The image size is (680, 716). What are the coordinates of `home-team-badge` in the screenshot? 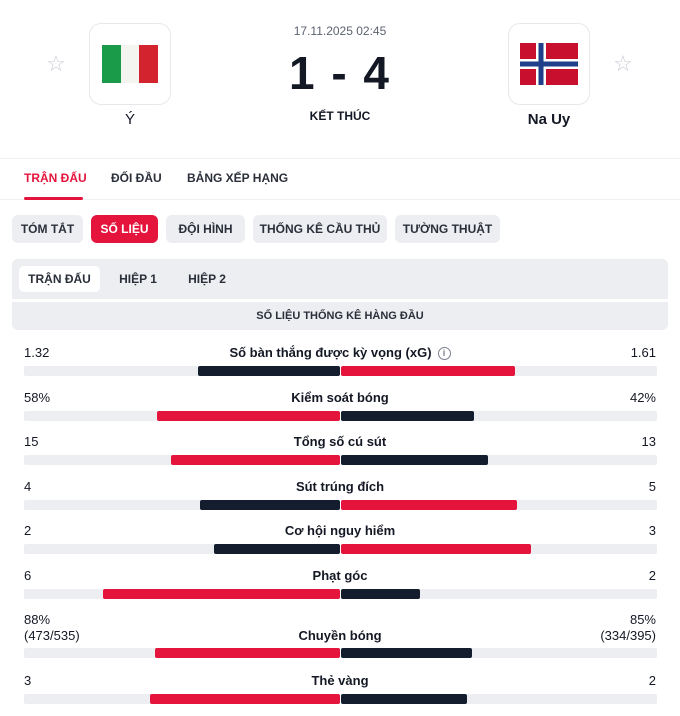 It's located at (130, 64).